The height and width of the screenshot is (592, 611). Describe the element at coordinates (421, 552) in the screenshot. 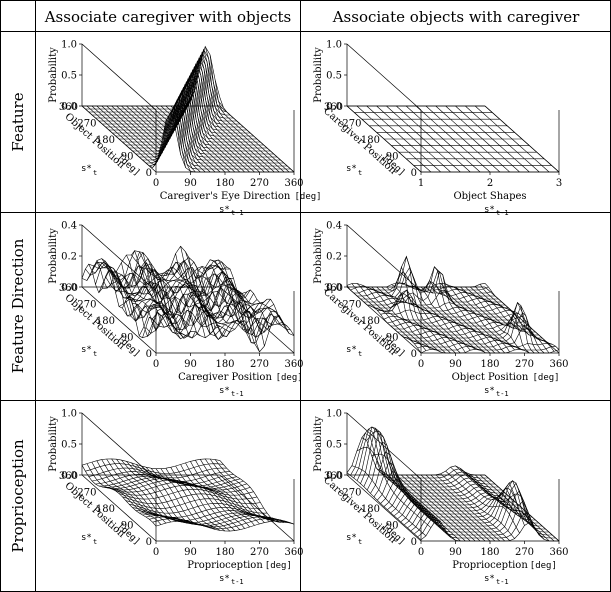

I see `x-tick-label: 0` at that location.